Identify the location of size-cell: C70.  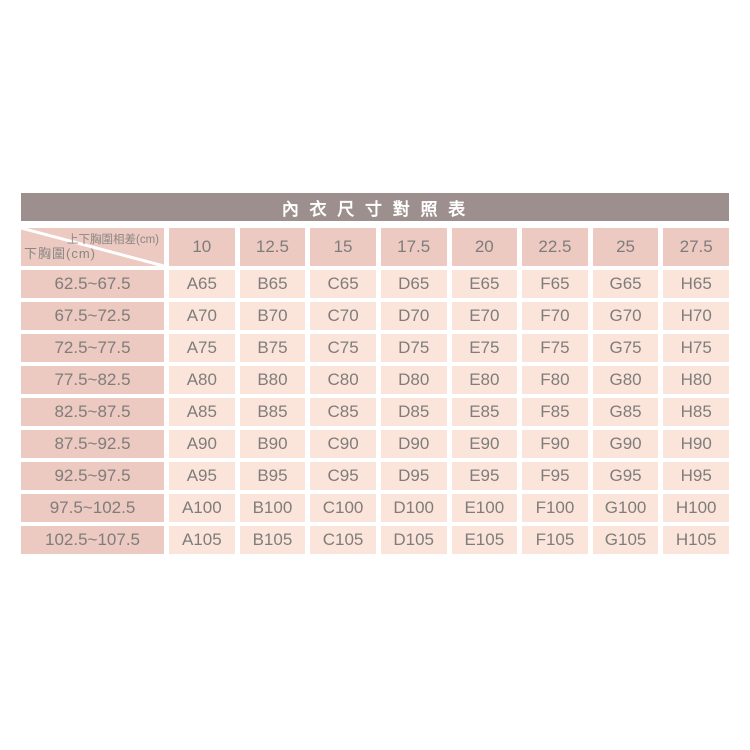
(343, 316).